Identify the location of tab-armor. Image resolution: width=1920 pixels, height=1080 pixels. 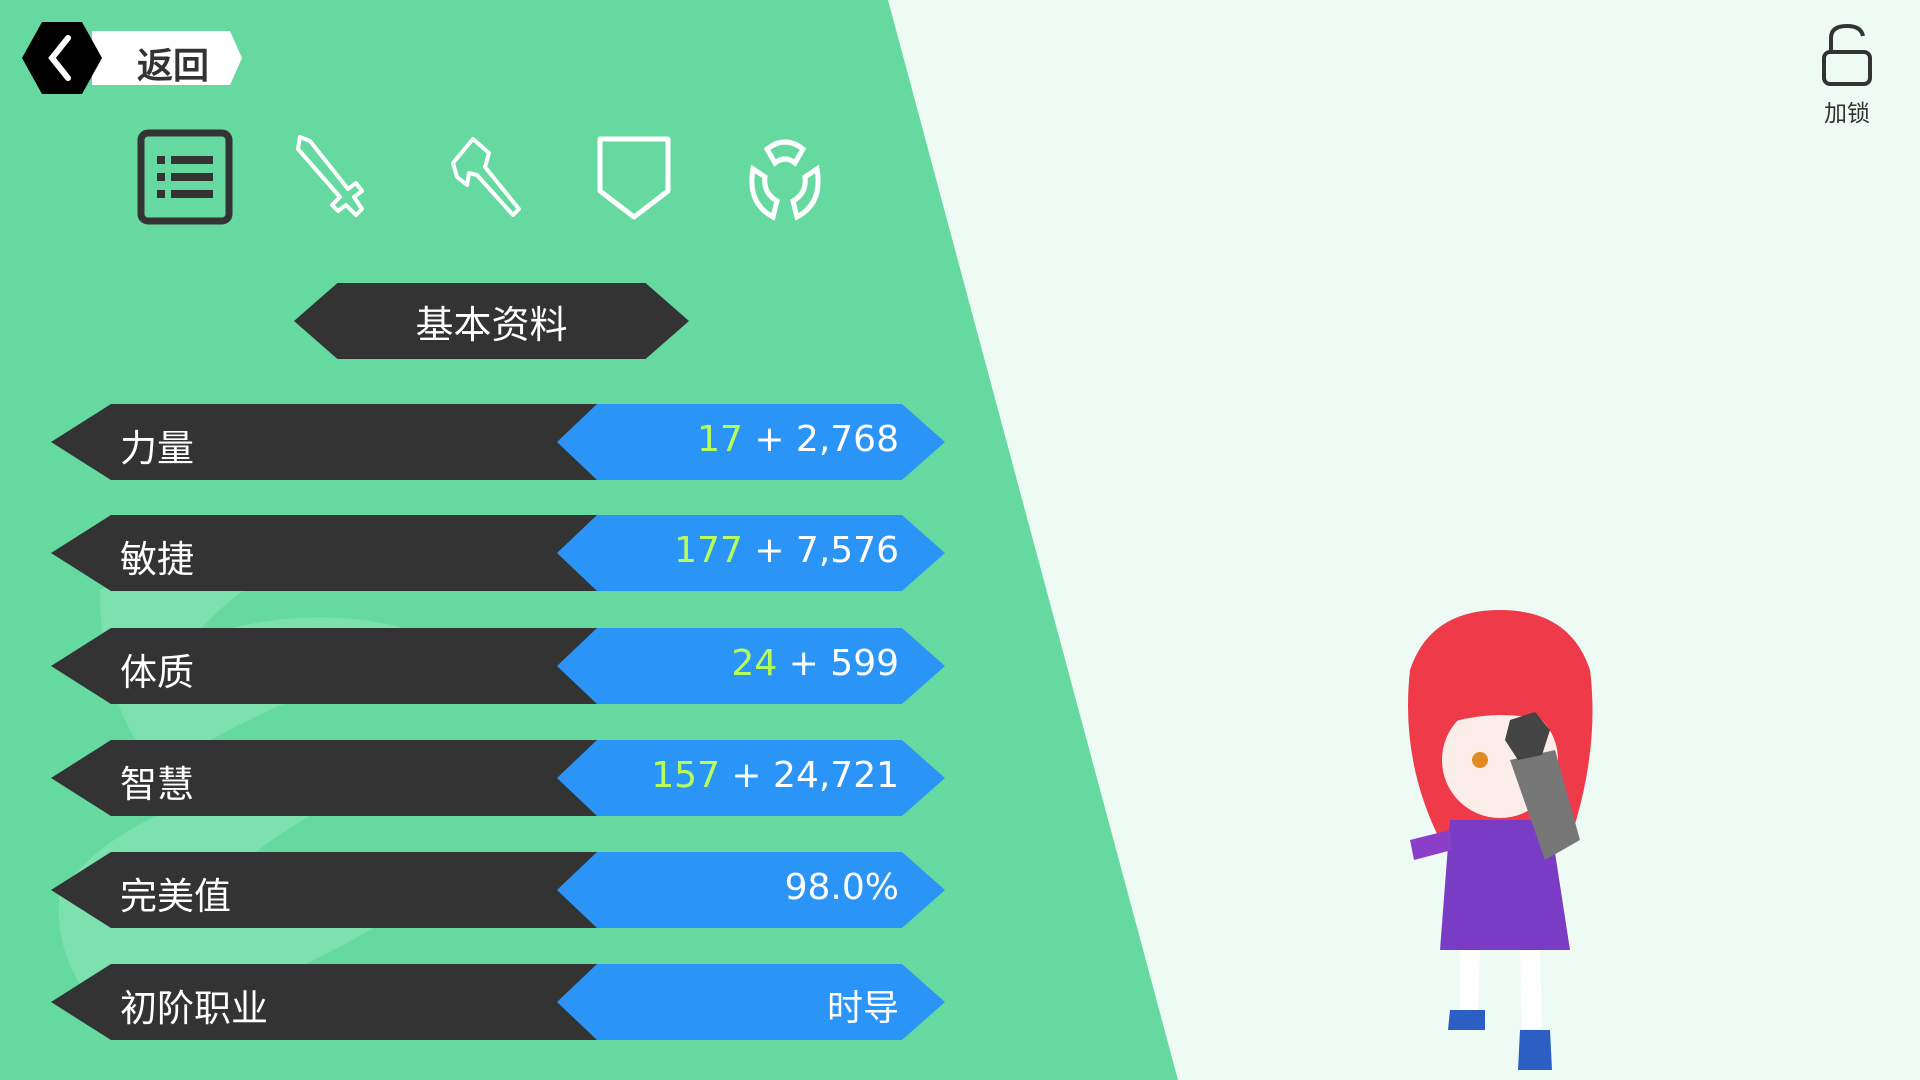
(634, 177).